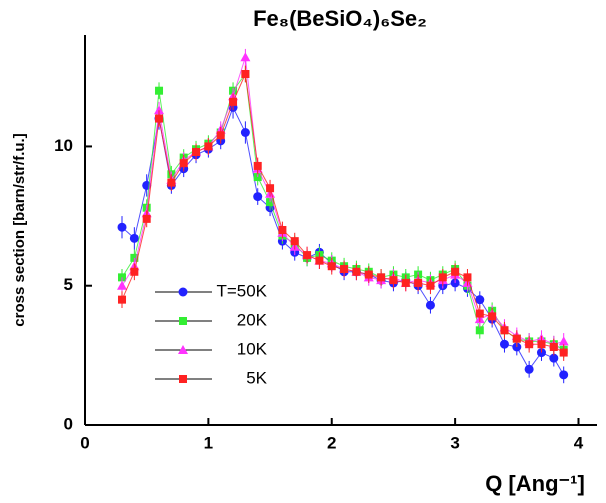 The height and width of the screenshot is (503, 606). Describe the element at coordinates (340, 18) in the screenshot. I see `chart-title: Fe₈(BeSiO₄)₆Se₂` at that location.